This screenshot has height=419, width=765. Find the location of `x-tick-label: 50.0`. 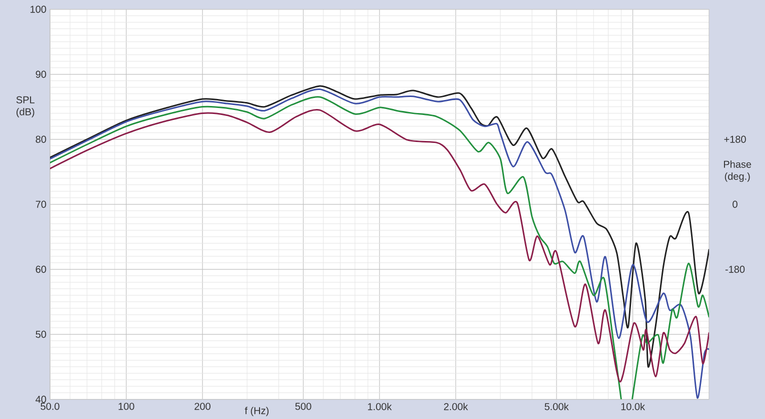

x-tick-label: 50.0 is located at coordinates (50, 406).